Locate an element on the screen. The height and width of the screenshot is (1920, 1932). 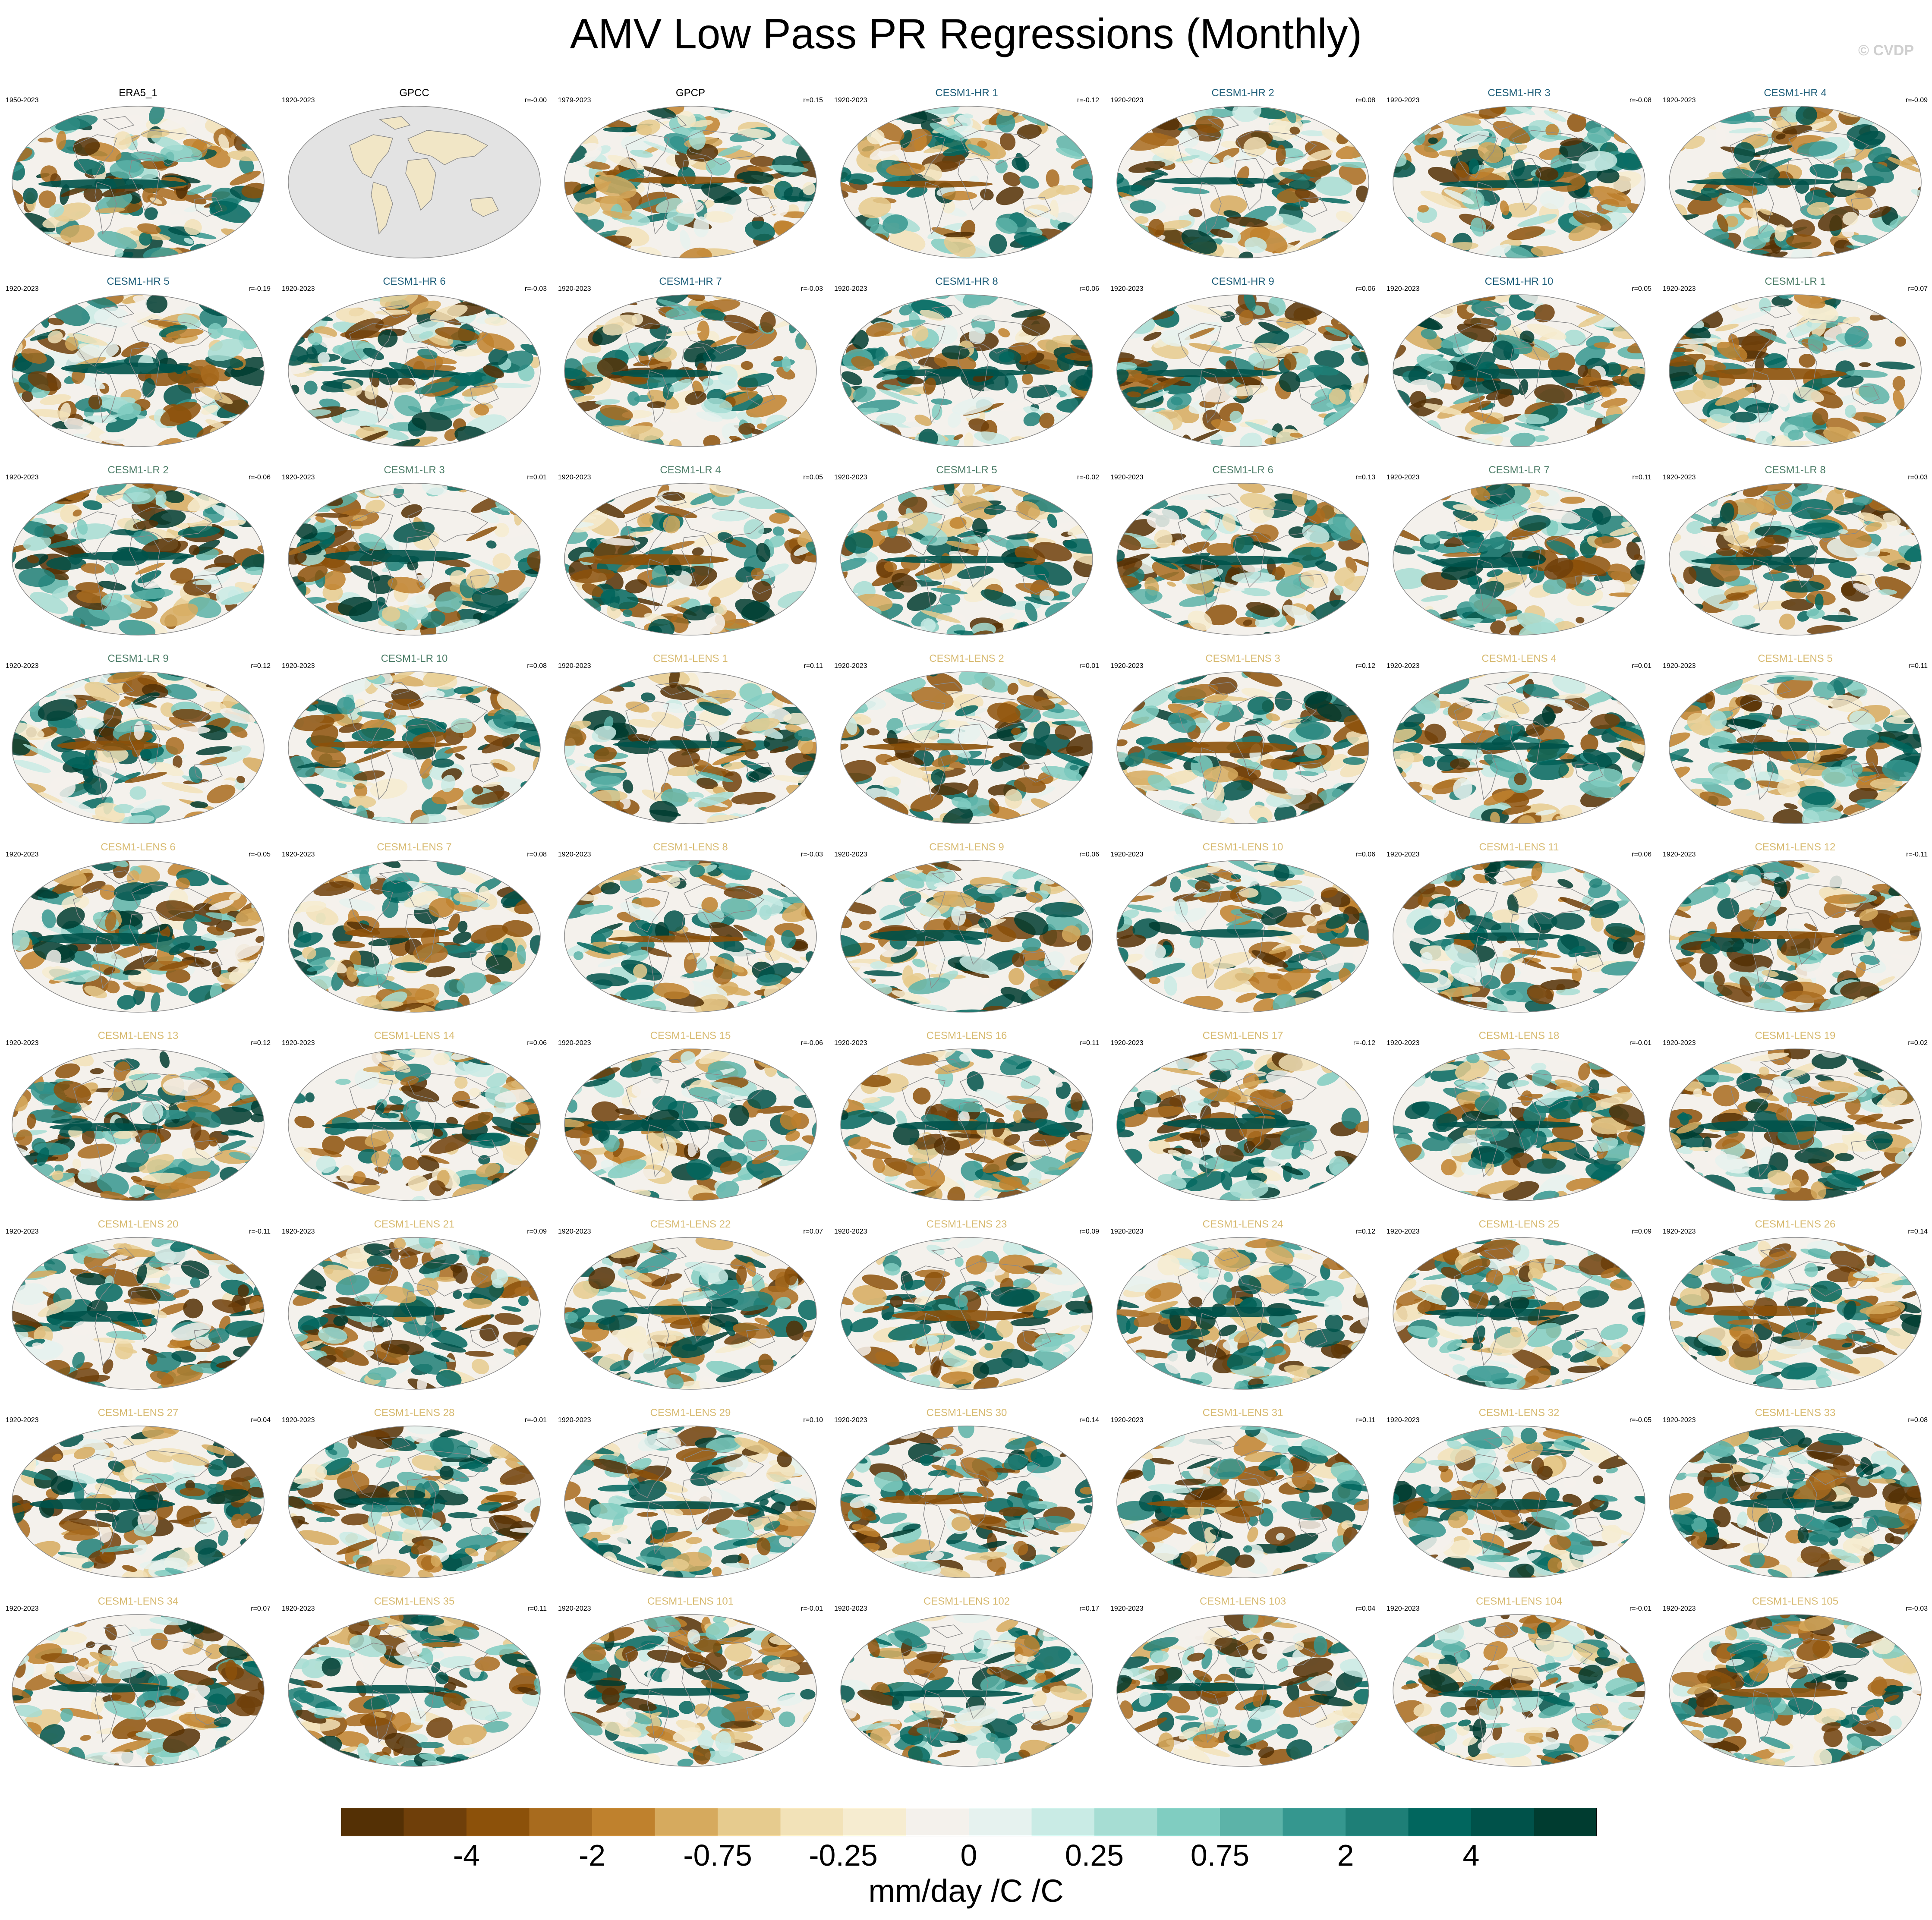
panel-pattern-correlation: r=0.14 is located at coordinates (1089, 1420).